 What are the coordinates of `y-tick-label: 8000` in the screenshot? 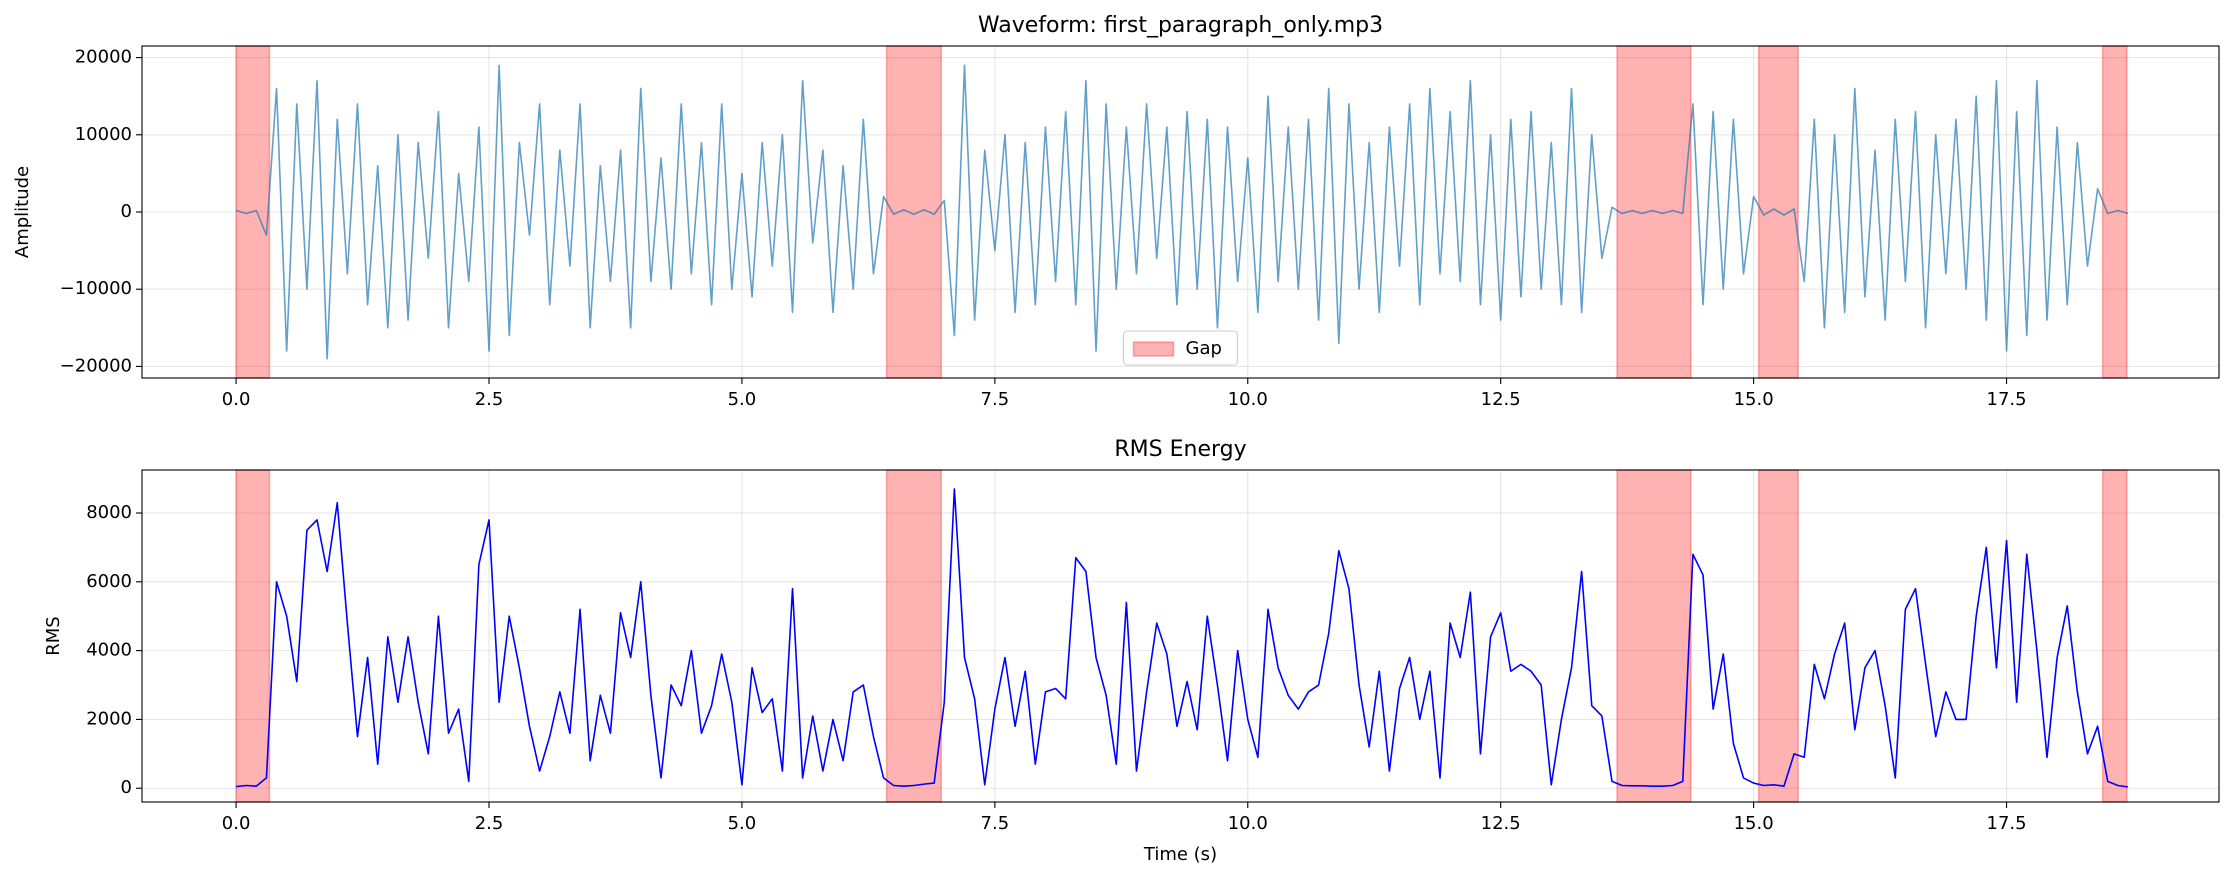 It's located at (109, 512).